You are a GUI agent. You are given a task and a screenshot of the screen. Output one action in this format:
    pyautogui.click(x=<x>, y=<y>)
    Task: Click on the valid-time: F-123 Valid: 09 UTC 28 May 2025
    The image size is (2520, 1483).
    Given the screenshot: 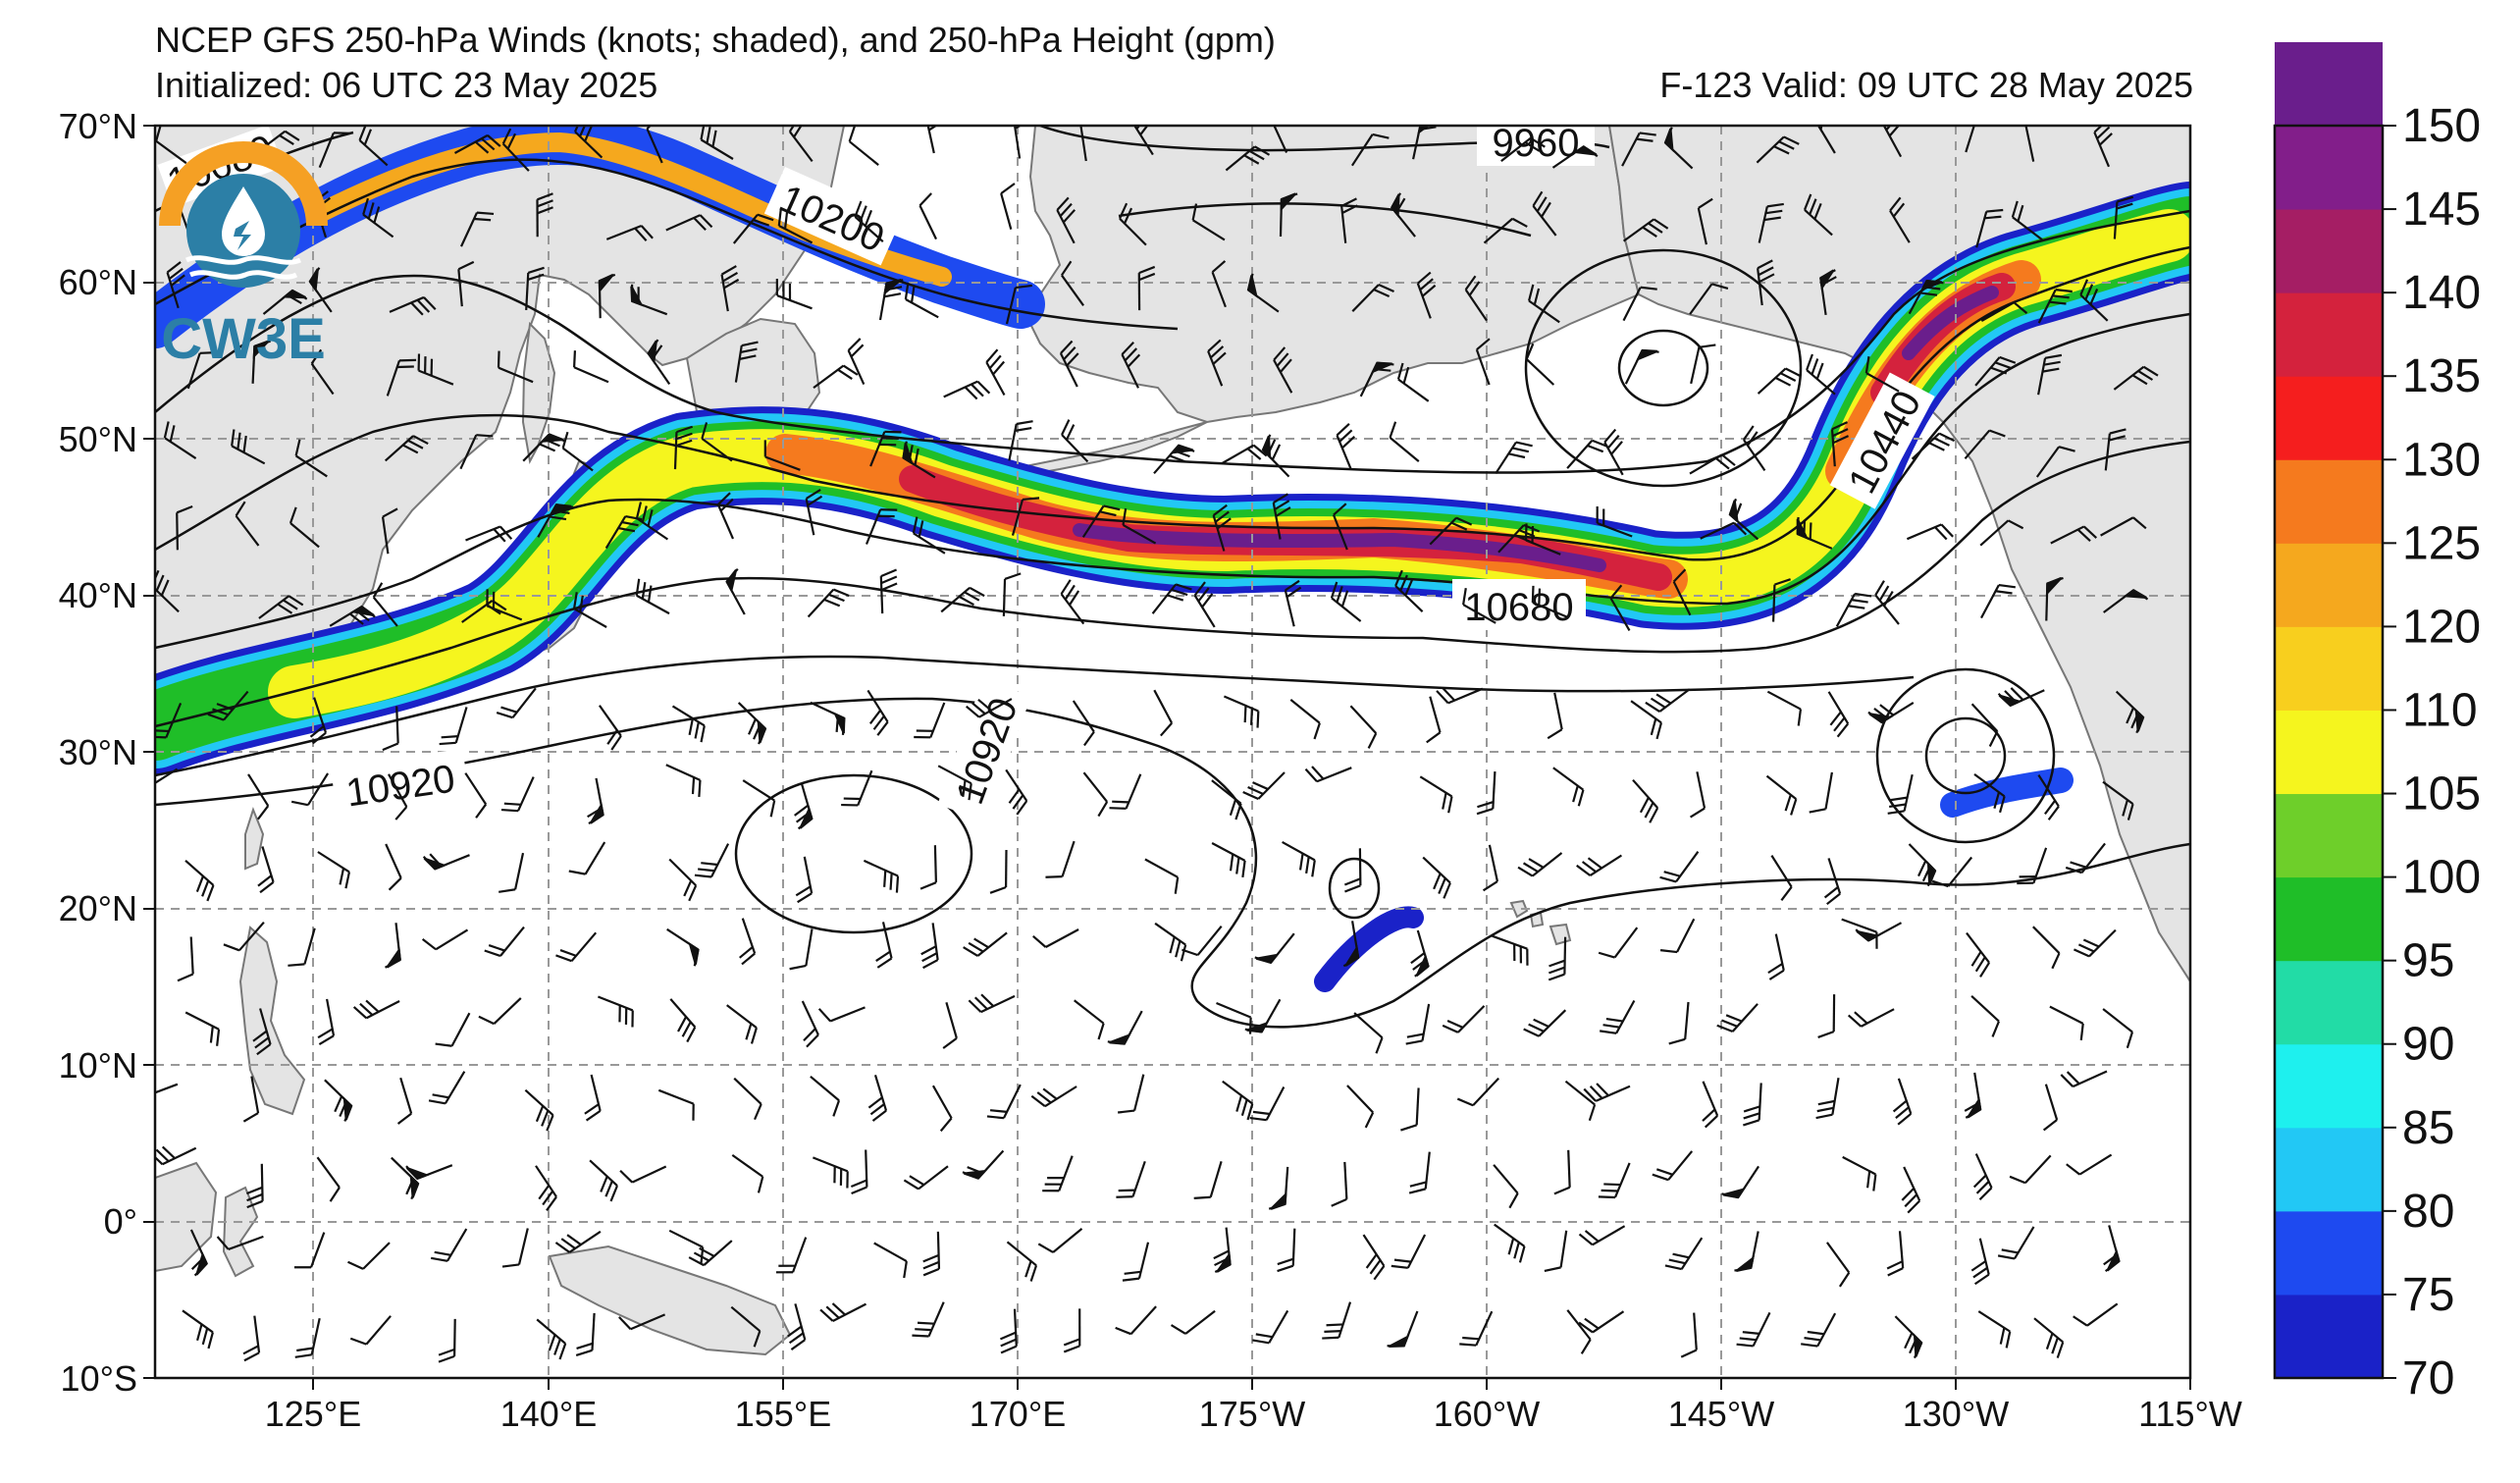 What is the action you would take?
    pyautogui.click(x=1926, y=85)
    